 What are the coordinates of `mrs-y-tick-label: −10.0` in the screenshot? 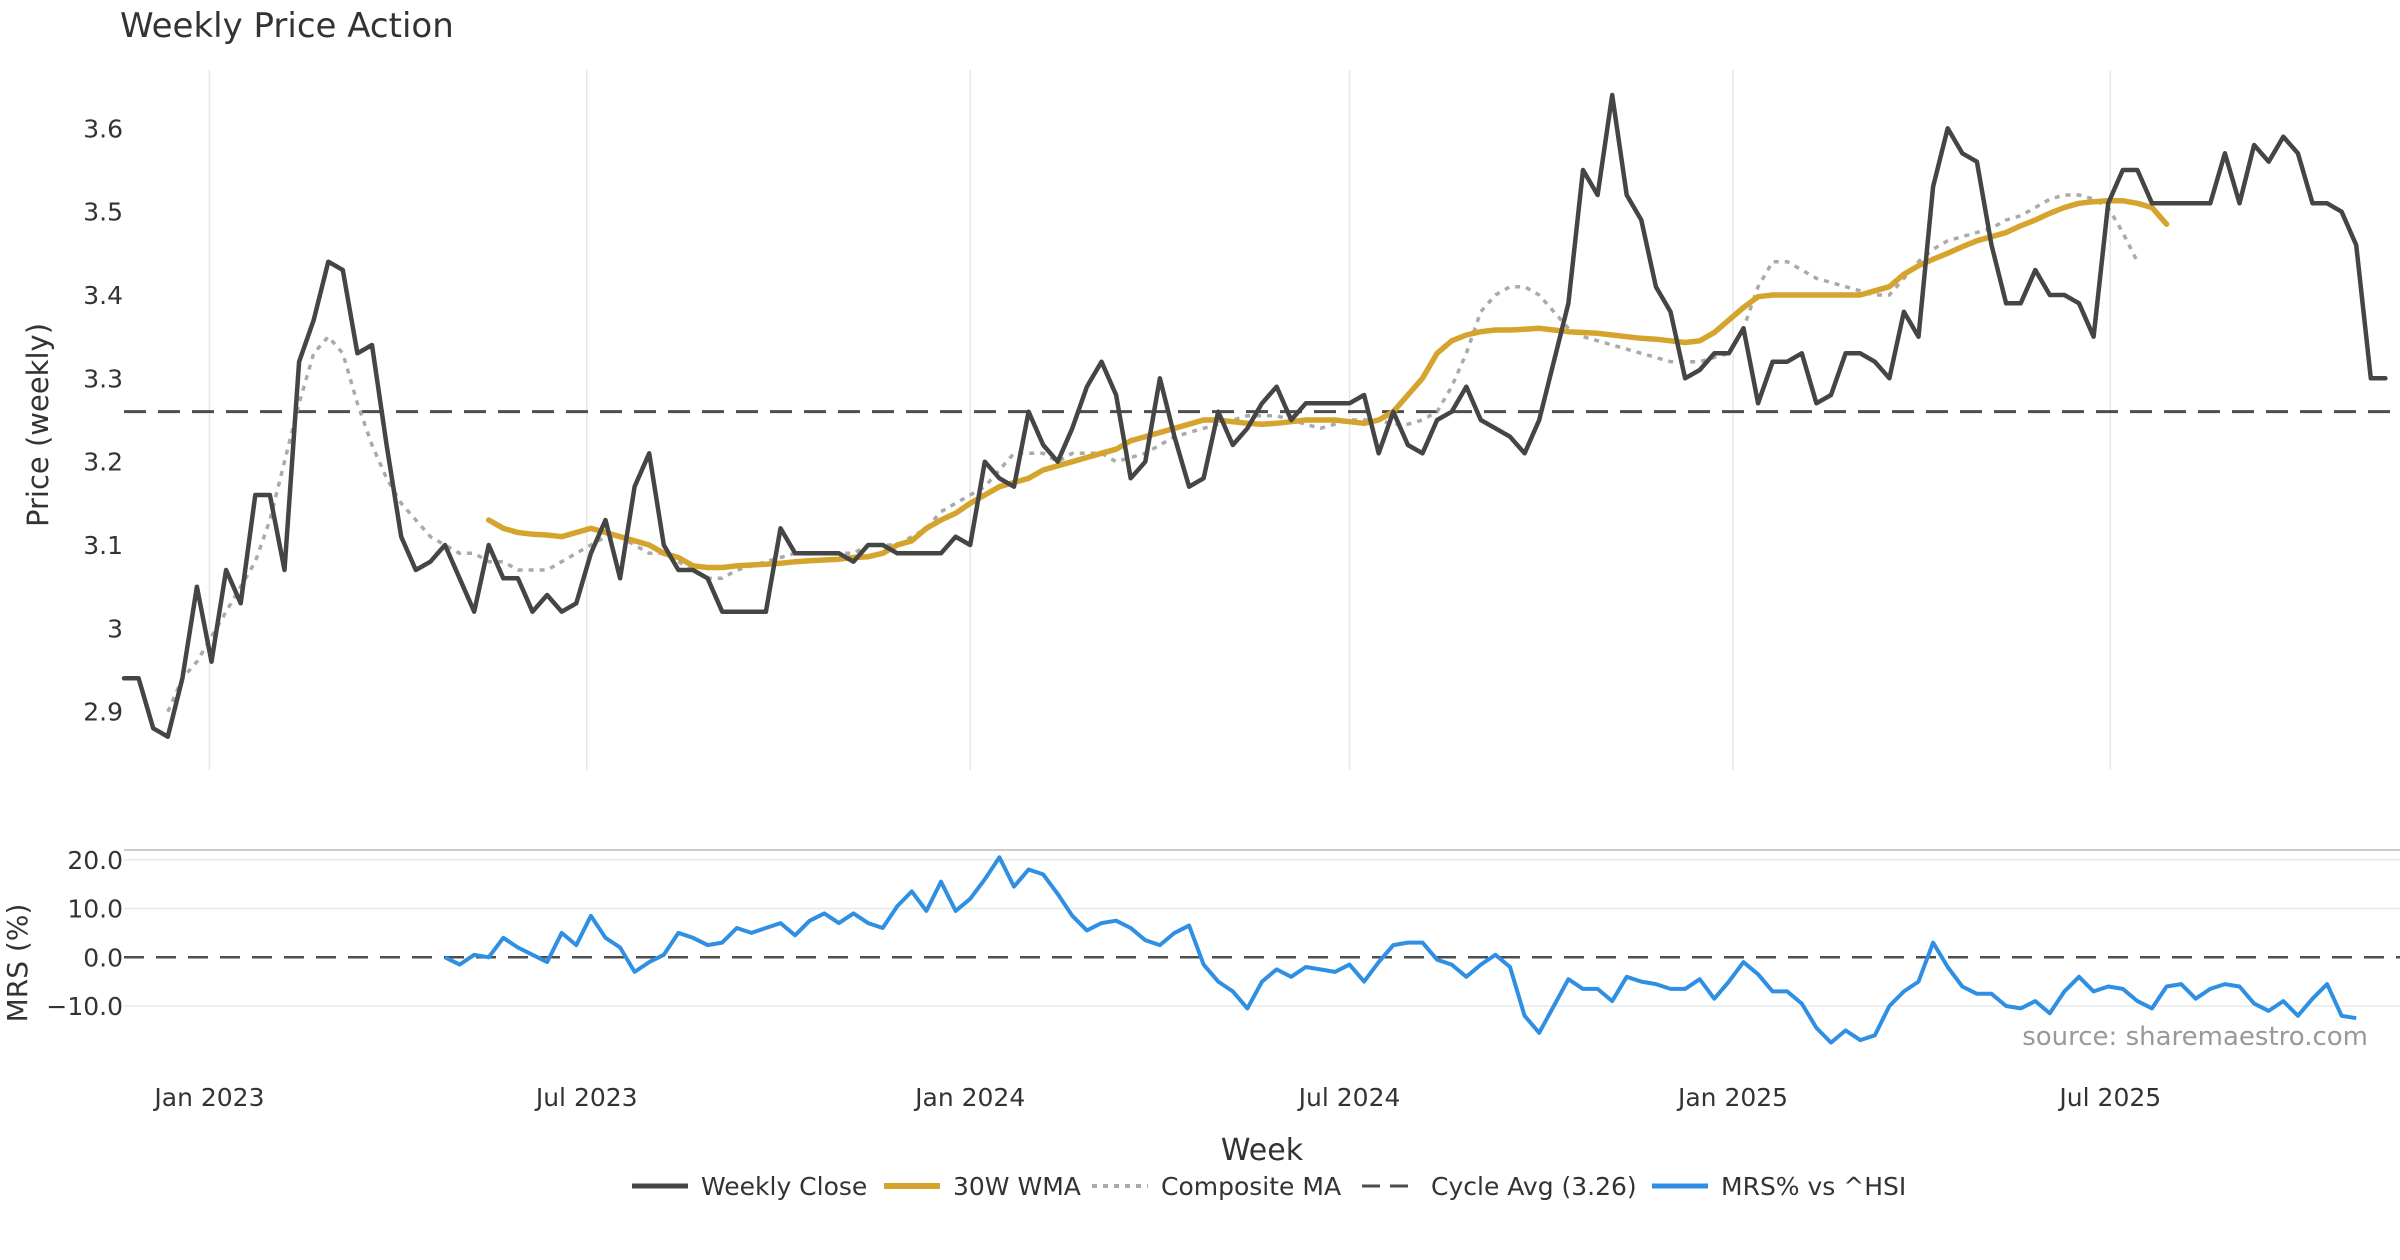 It's located at (84, 1006).